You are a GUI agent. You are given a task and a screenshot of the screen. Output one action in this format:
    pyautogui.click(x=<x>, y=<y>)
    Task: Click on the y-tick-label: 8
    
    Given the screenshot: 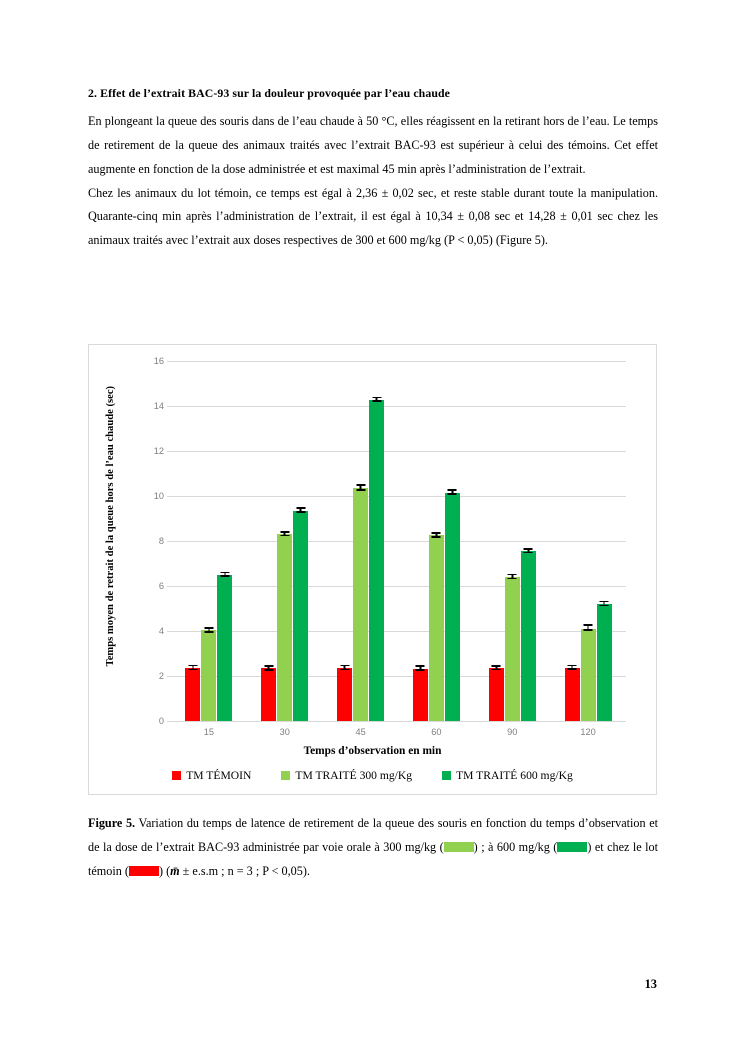 What is the action you would take?
    pyautogui.click(x=161, y=541)
    